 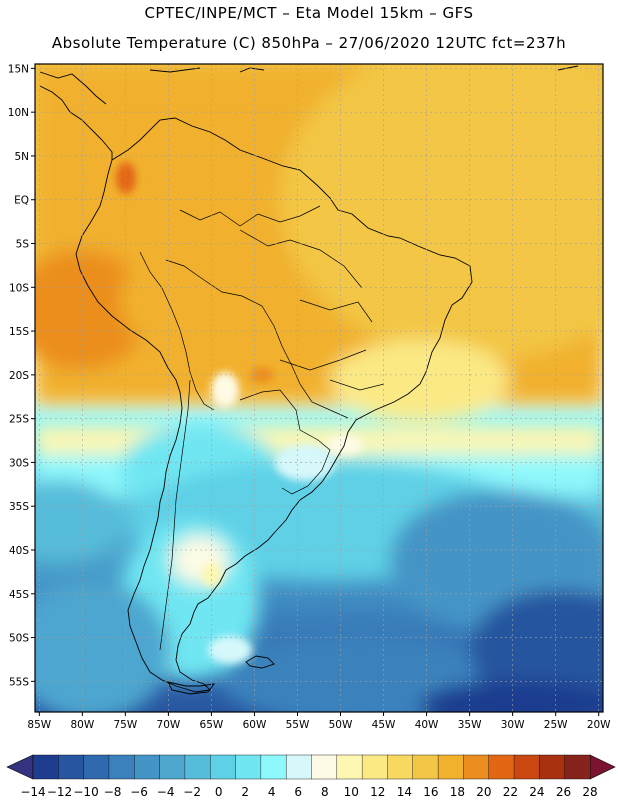 What do you see at coordinates (589, 792) in the screenshot?
I see `colorbar-label: 28` at bounding box center [589, 792].